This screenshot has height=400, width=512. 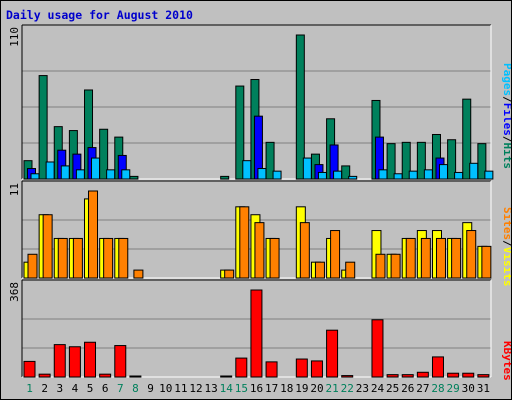 I want to click on x-tick-label: 13, so click(x=210, y=388).